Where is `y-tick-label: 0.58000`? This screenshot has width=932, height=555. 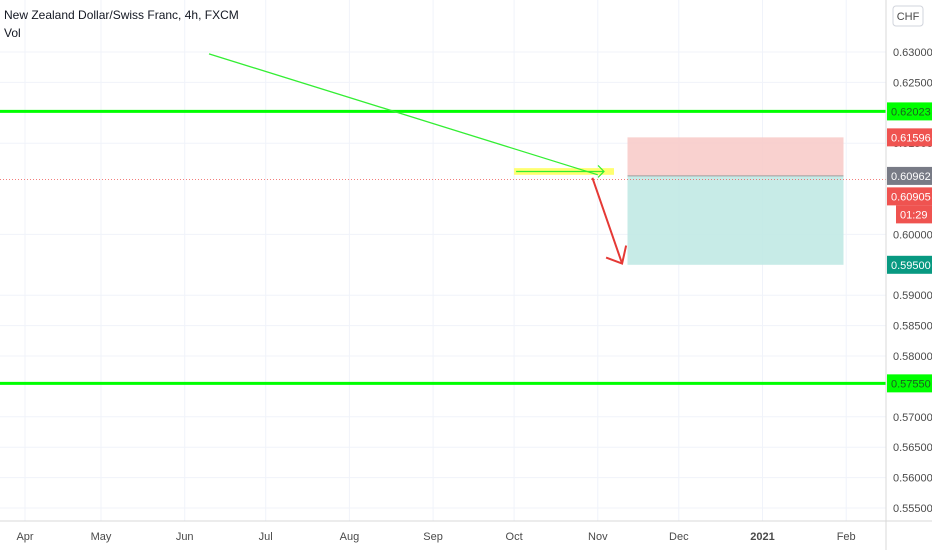 y-tick-label: 0.58000 is located at coordinates (912, 357).